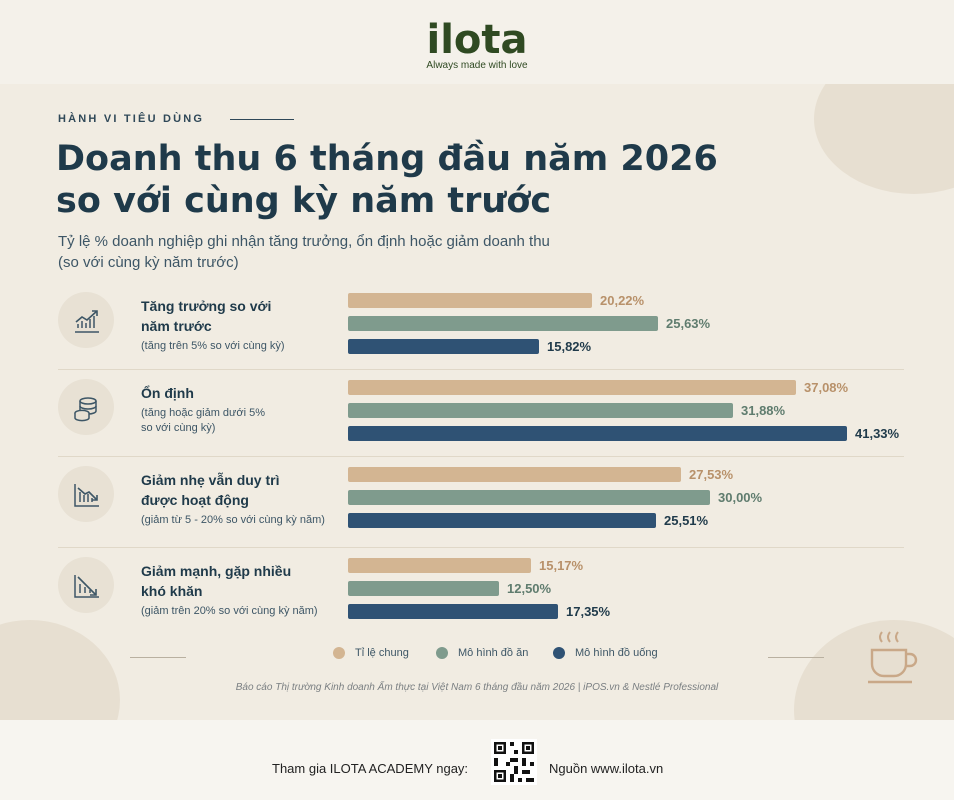  Describe the element at coordinates (206, 306) in the screenshot. I see `category-title-line: Tăng trưởng so với` at that location.